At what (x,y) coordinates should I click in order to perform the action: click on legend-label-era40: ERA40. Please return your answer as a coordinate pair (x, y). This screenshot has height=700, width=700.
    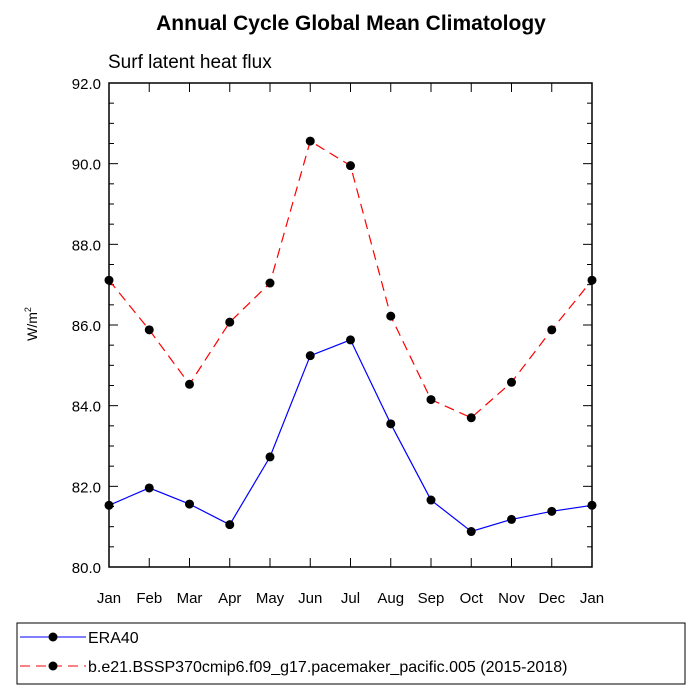
    Looking at the image, I should click on (113, 638).